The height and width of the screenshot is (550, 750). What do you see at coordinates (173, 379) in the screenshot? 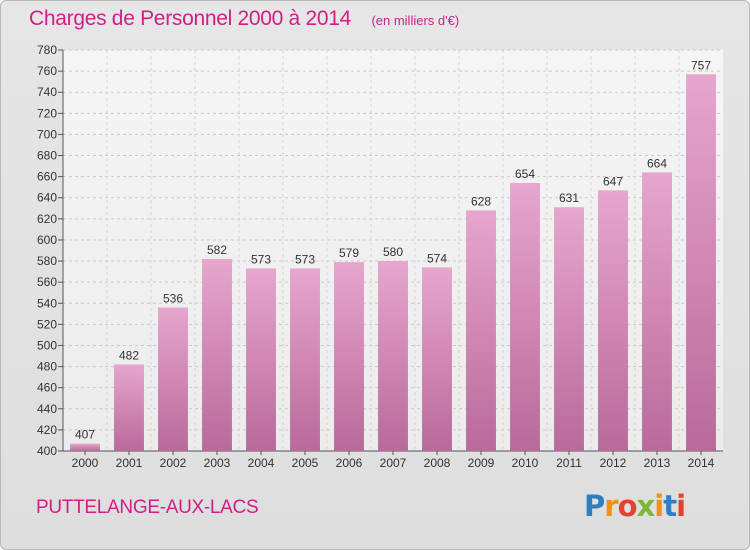
I see `bar-2002` at bounding box center [173, 379].